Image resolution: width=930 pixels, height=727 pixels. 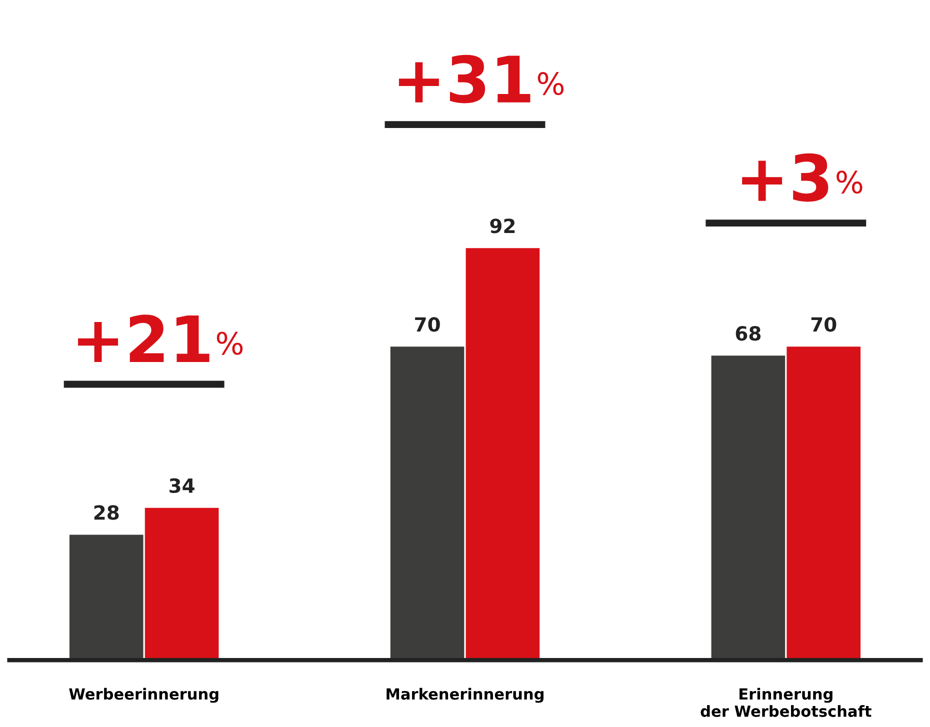 I want to click on text: +3%, so click(x=802, y=177).